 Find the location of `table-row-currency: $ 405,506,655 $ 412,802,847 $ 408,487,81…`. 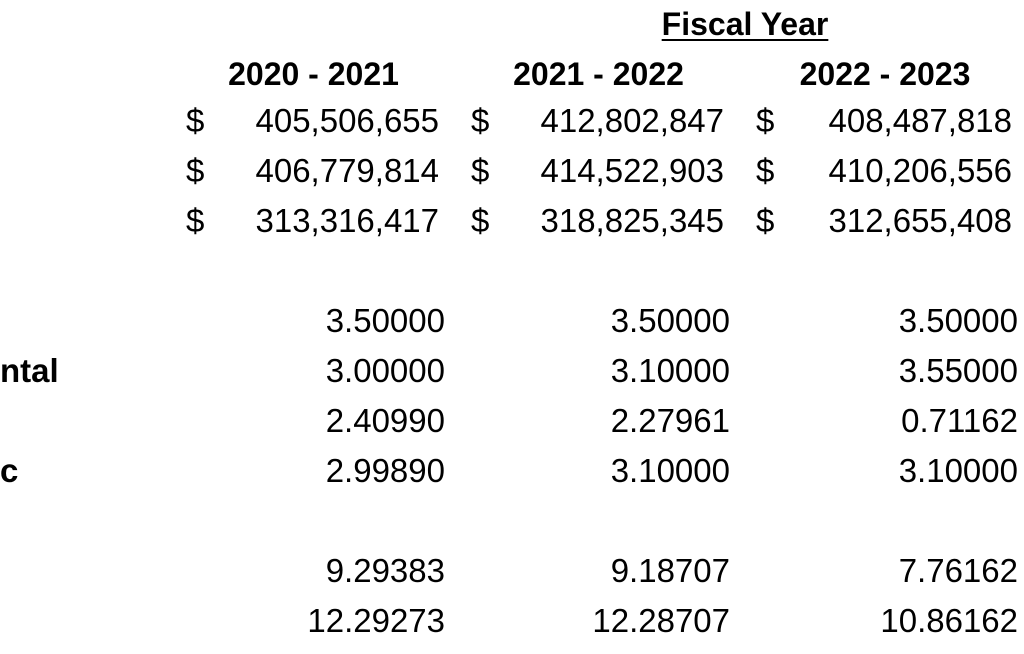

table-row-currency: $ 405,506,655 $ 412,802,847 $ 408,487,81… is located at coordinates (512, 121).